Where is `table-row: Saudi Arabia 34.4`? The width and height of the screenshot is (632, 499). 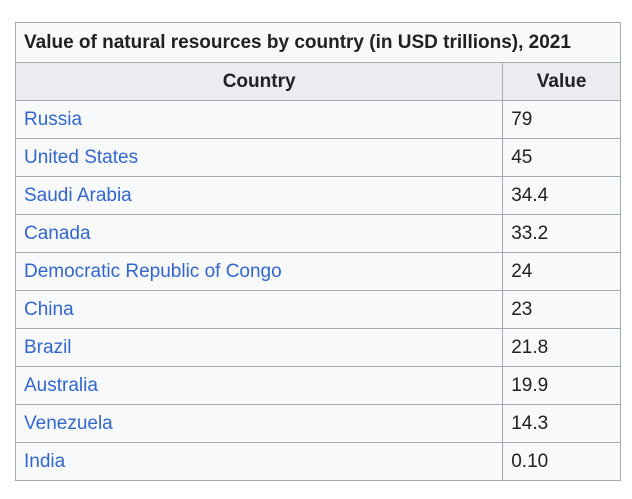
table-row: Saudi Arabia 34.4 is located at coordinates (317, 195).